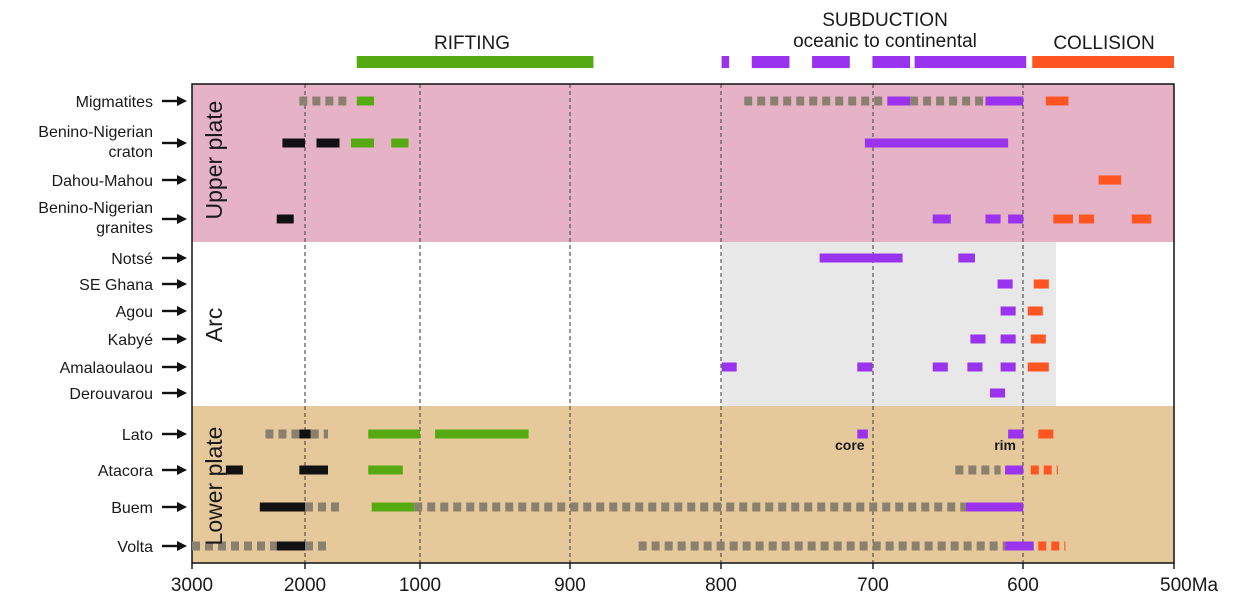 Image resolution: width=1235 pixels, height=599 pixels. I want to click on x-tick-label: 800, so click(721, 585).